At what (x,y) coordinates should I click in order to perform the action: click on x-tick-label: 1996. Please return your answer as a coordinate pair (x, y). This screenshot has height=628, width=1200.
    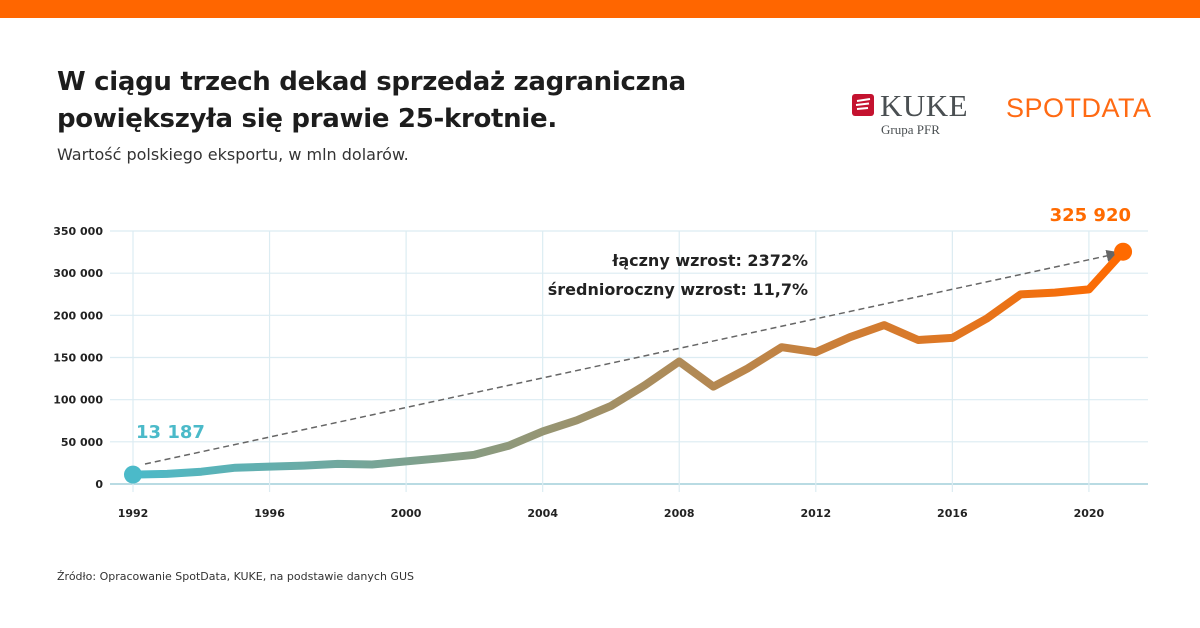
    Looking at the image, I should click on (269, 513).